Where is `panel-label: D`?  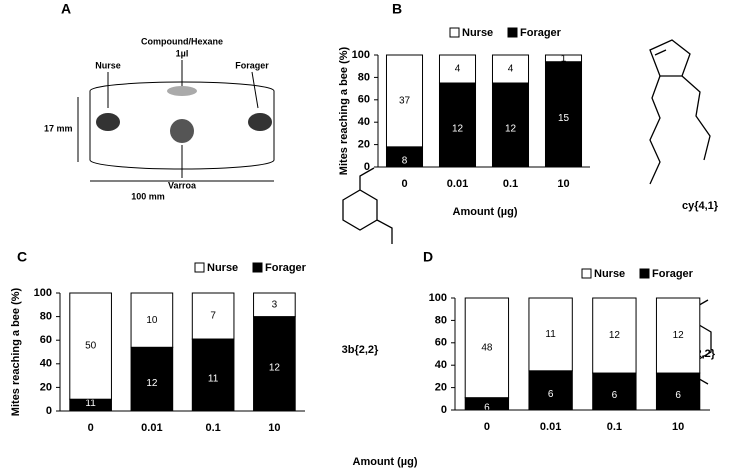 panel-label: D is located at coordinates (428, 257).